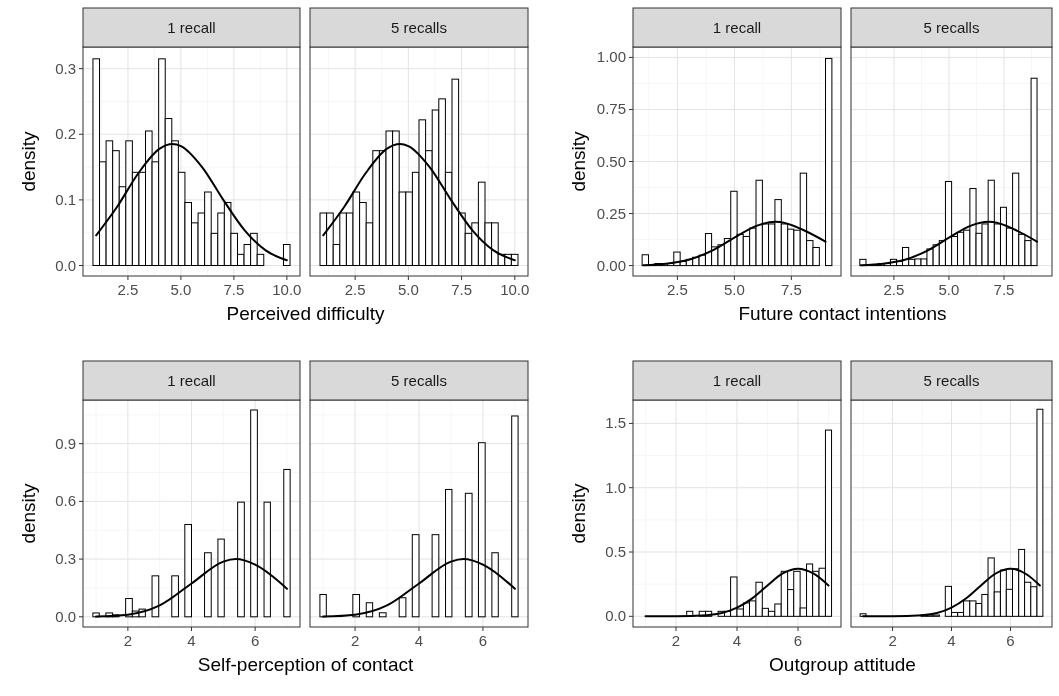 This screenshot has height=696, width=1059. What do you see at coordinates (65, 501) in the screenshot?
I see `y-tick-label: 0.6` at bounding box center [65, 501].